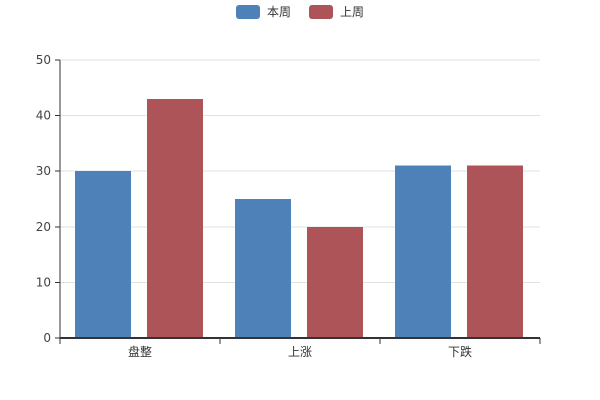 Image resolution: width=600 pixels, height=400 pixels. I want to click on y-axis-label: 50, so click(43, 60).